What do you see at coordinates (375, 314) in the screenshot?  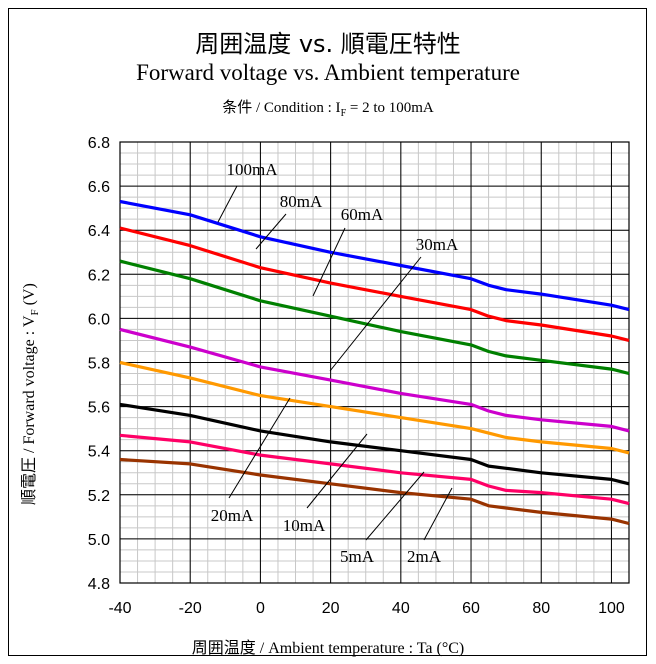 I see `leader-line-30mA` at bounding box center [375, 314].